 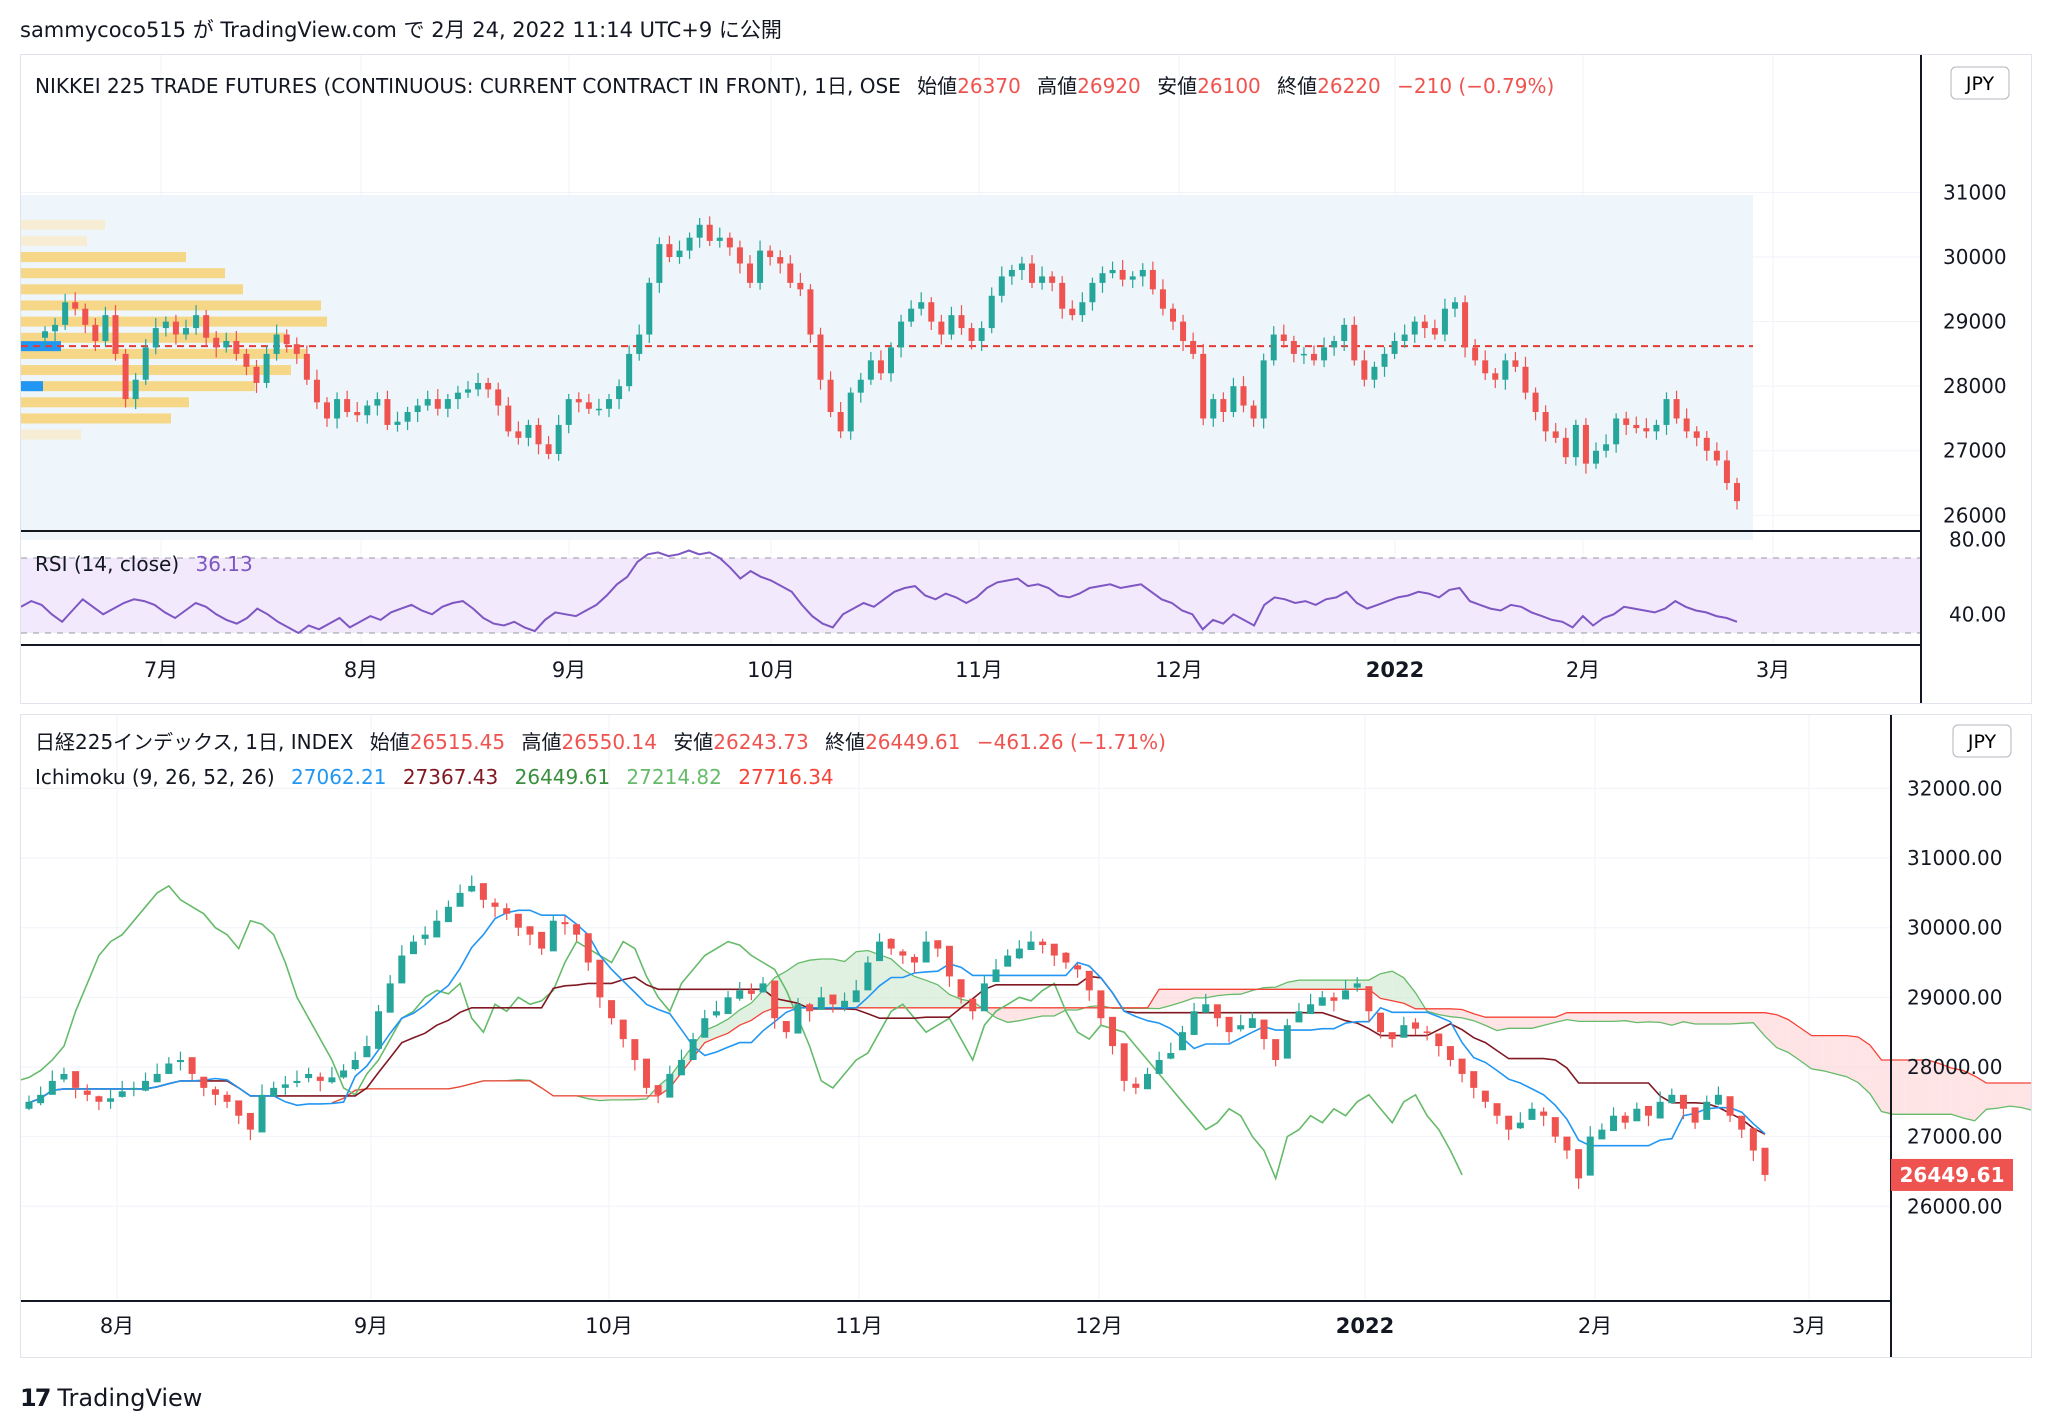 I want to click on time-tick-label: 10月, so click(x=609, y=1326).